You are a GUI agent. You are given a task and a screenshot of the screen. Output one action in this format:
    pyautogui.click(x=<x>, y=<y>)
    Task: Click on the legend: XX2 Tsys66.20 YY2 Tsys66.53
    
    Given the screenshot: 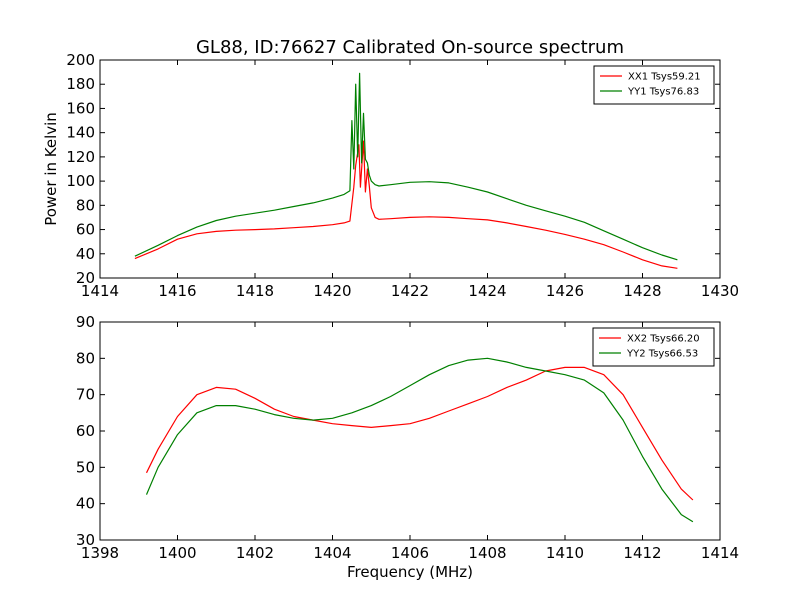 What is the action you would take?
    pyautogui.click(x=653, y=347)
    